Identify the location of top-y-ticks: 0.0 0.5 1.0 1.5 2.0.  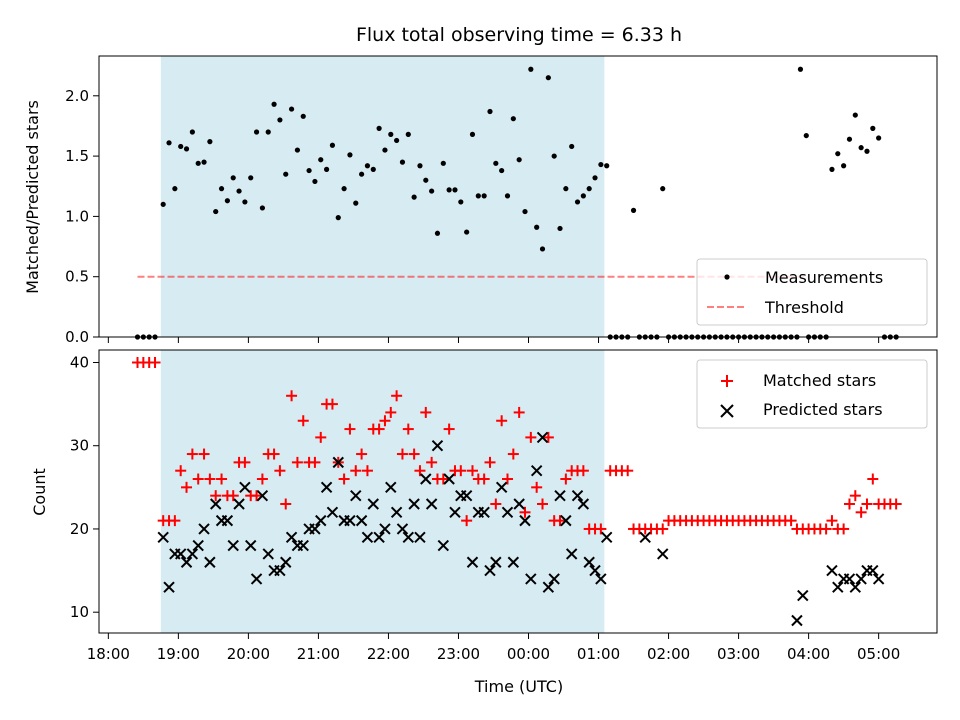
(82, 216).